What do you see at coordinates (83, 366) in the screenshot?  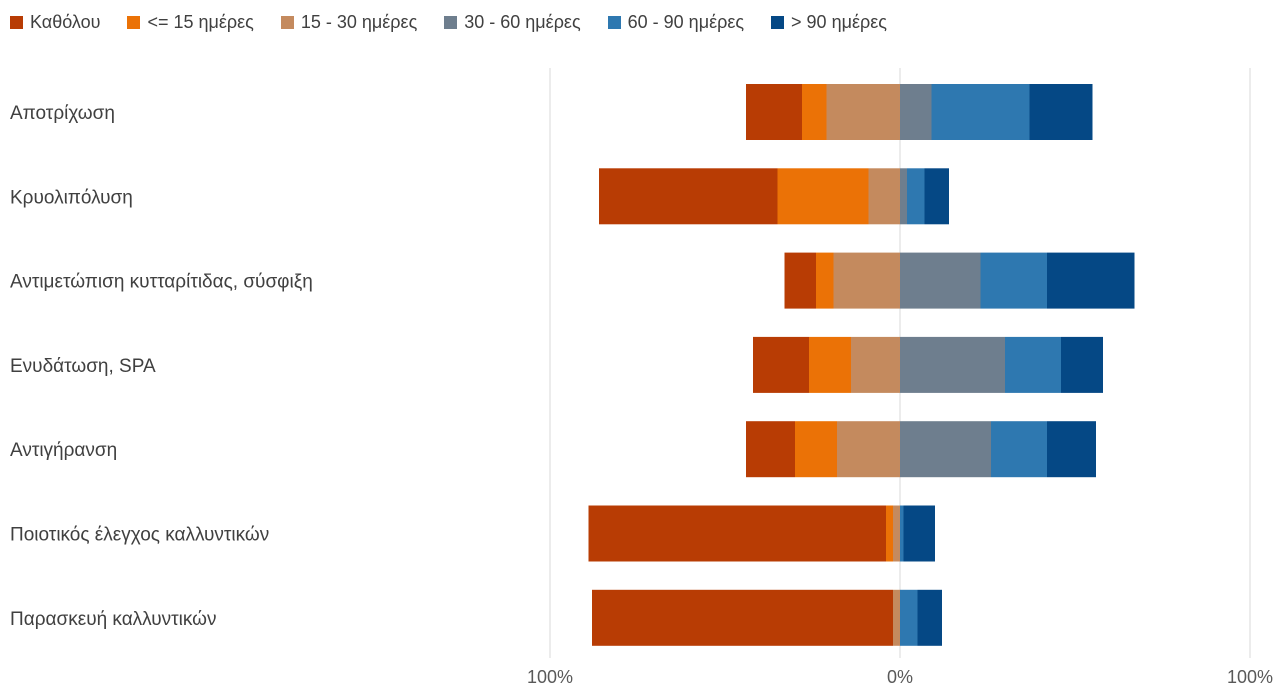 I see `category-label: Ενυδάτωση, SPA` at bounding box center [83, 366].